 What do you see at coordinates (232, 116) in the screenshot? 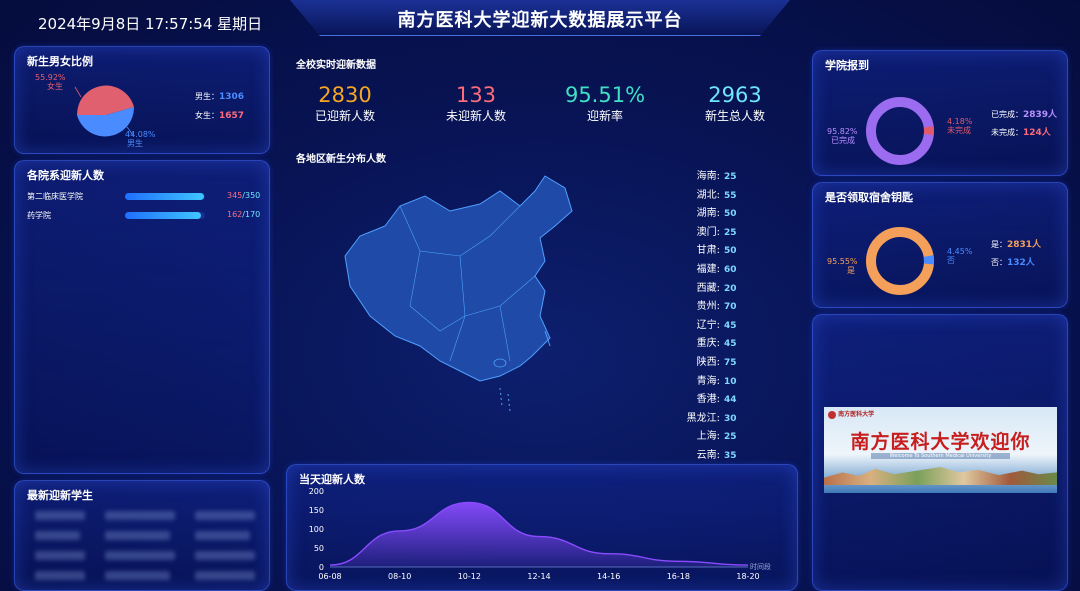
I see `female-count: 1657` at bounding box center [232, 116].